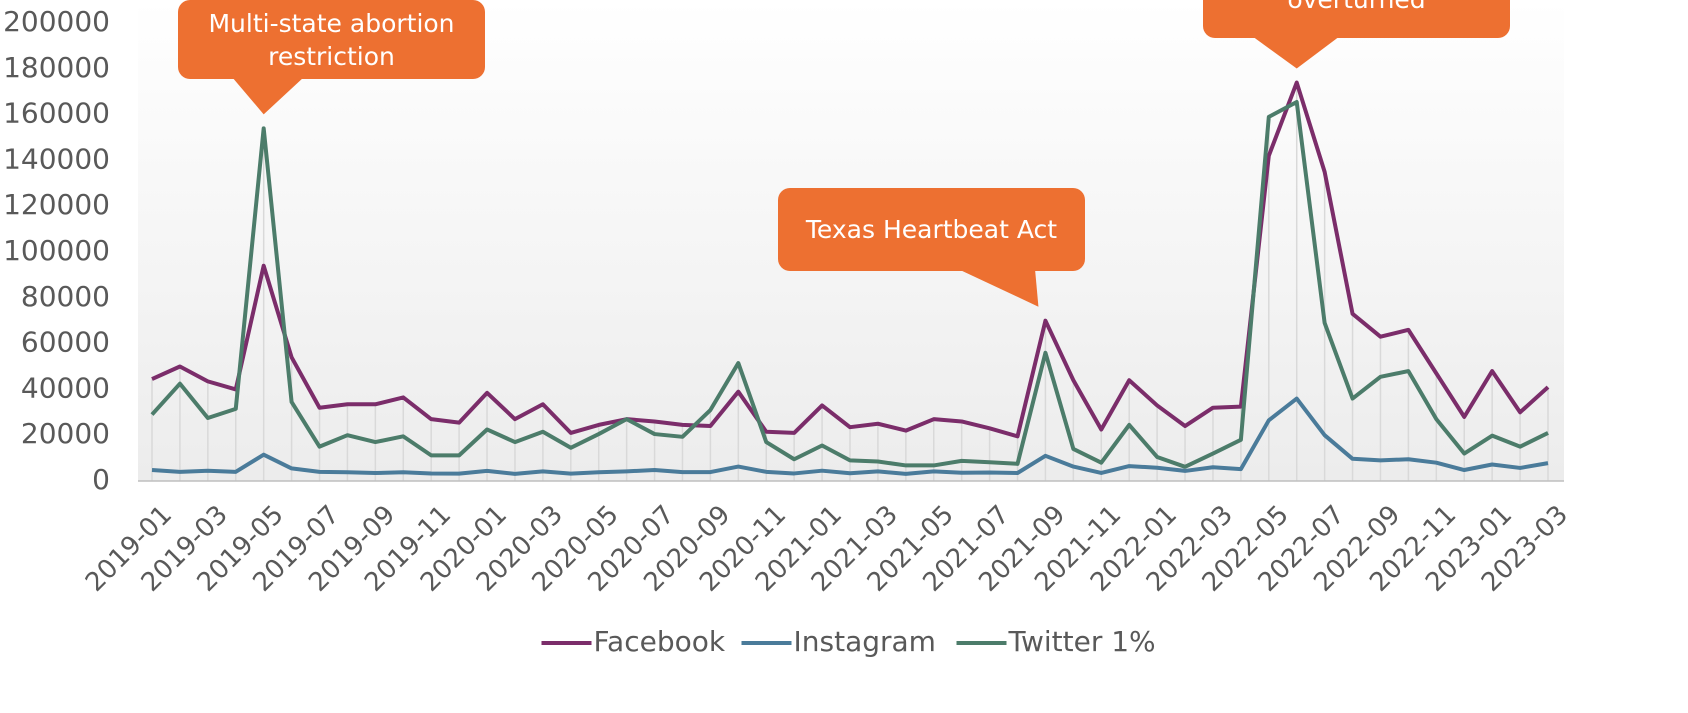 This screenshot has height=713, width=1688. I want to click on y-tick-label: 0, so click(101, 479).